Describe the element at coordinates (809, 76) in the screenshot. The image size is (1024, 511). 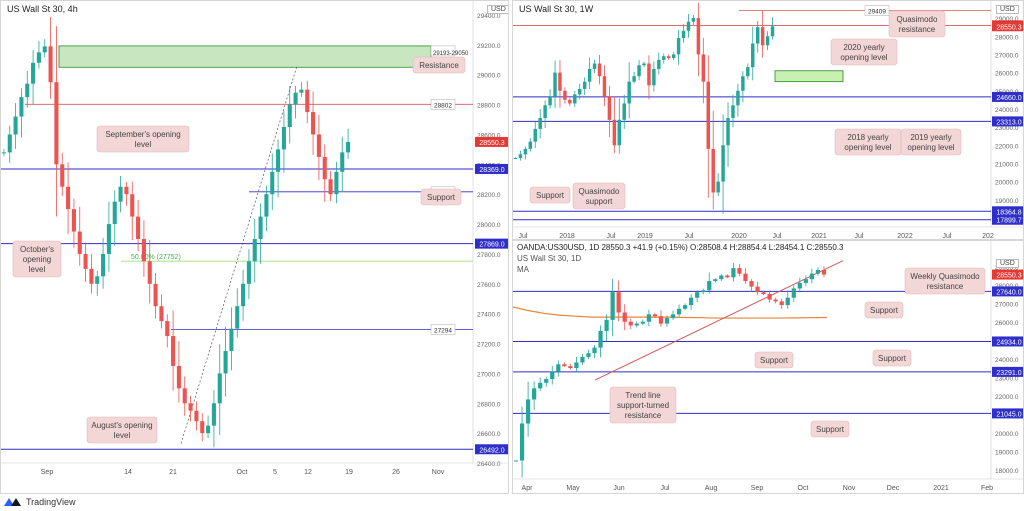
I see `demand-zone` at that location.